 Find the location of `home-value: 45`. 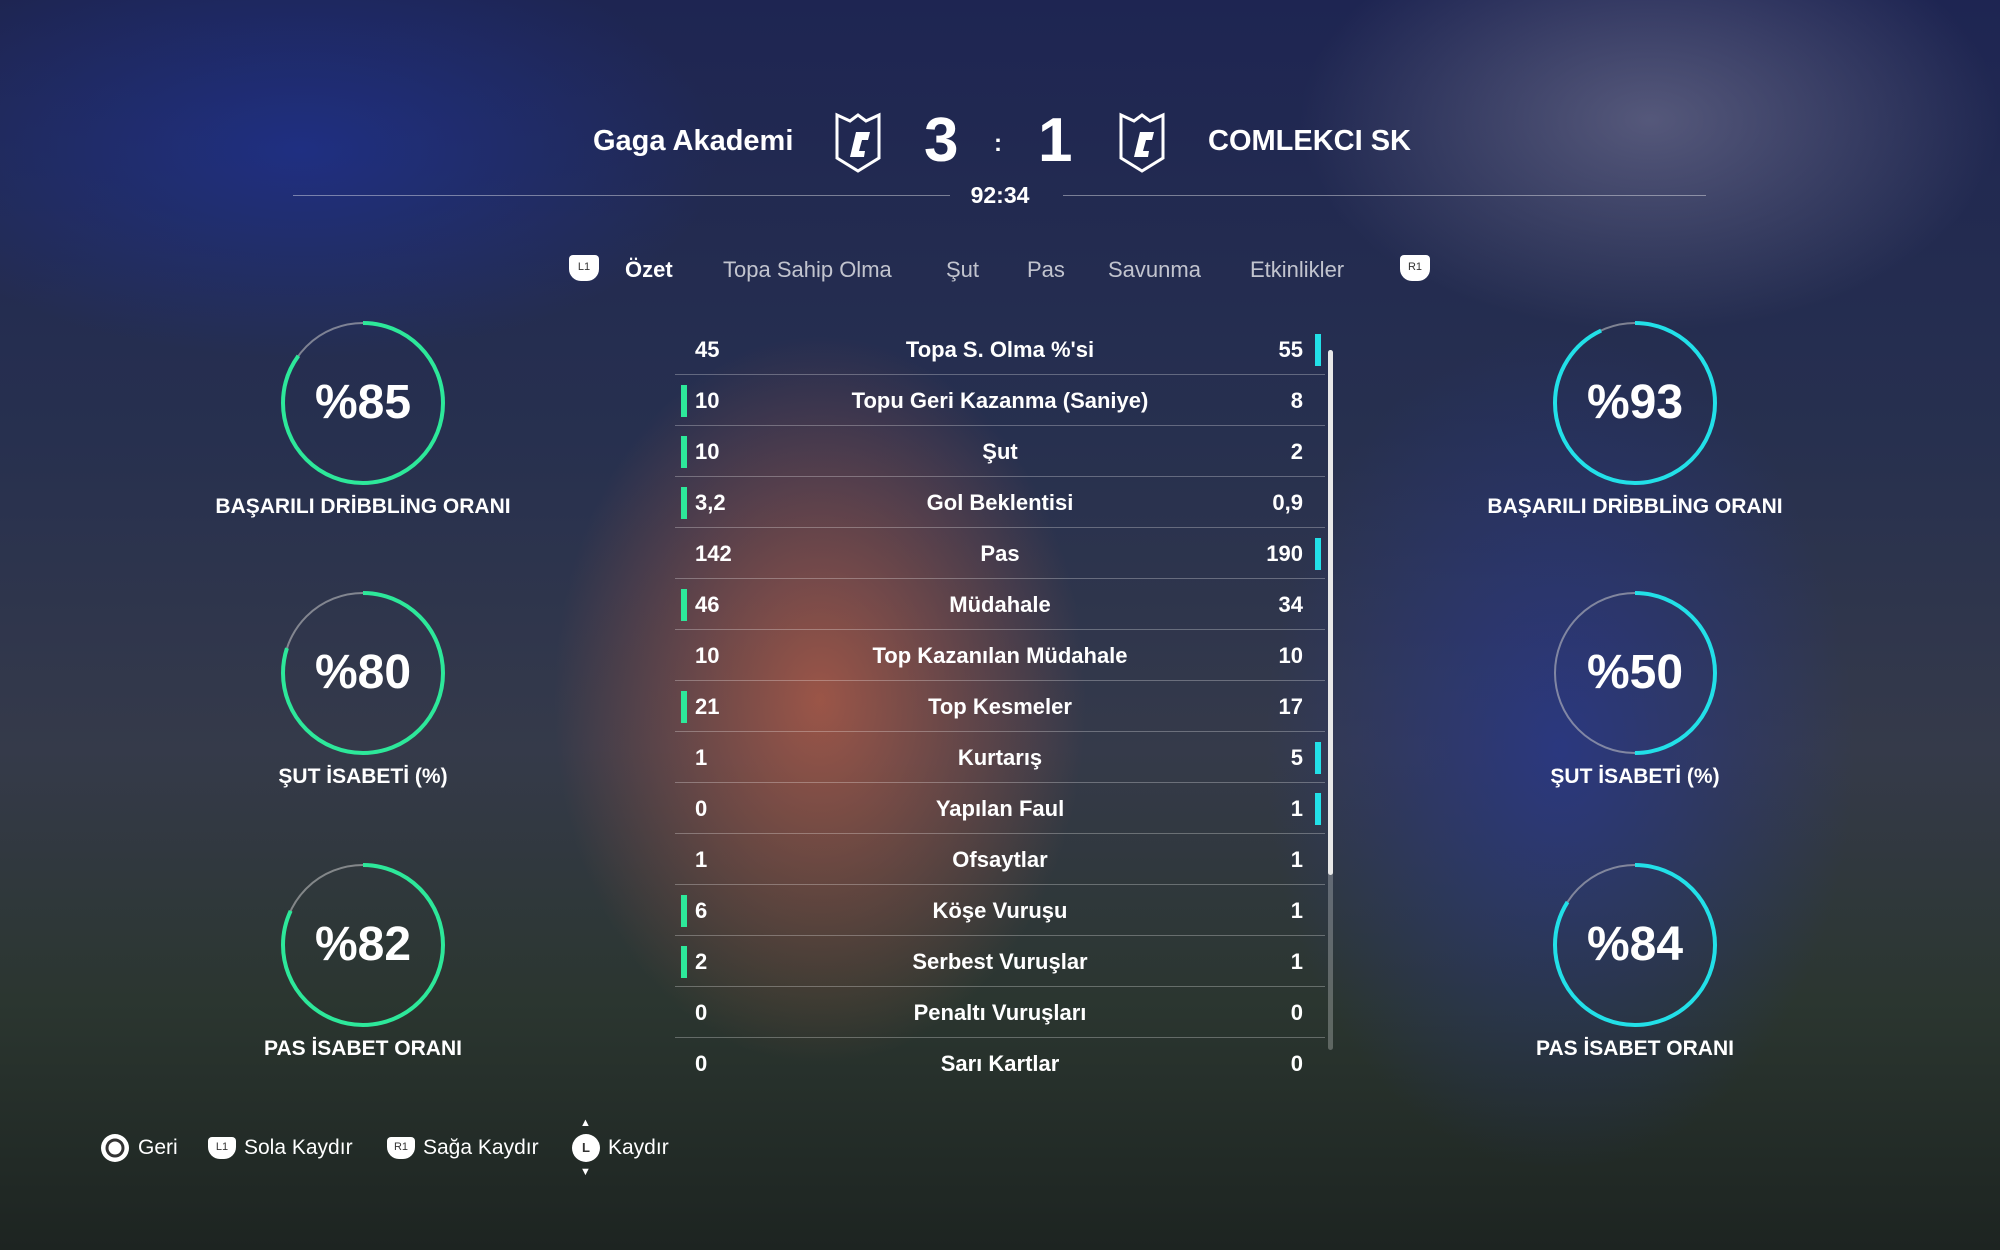

home-value: 45 is located at coordinates (707, 349).